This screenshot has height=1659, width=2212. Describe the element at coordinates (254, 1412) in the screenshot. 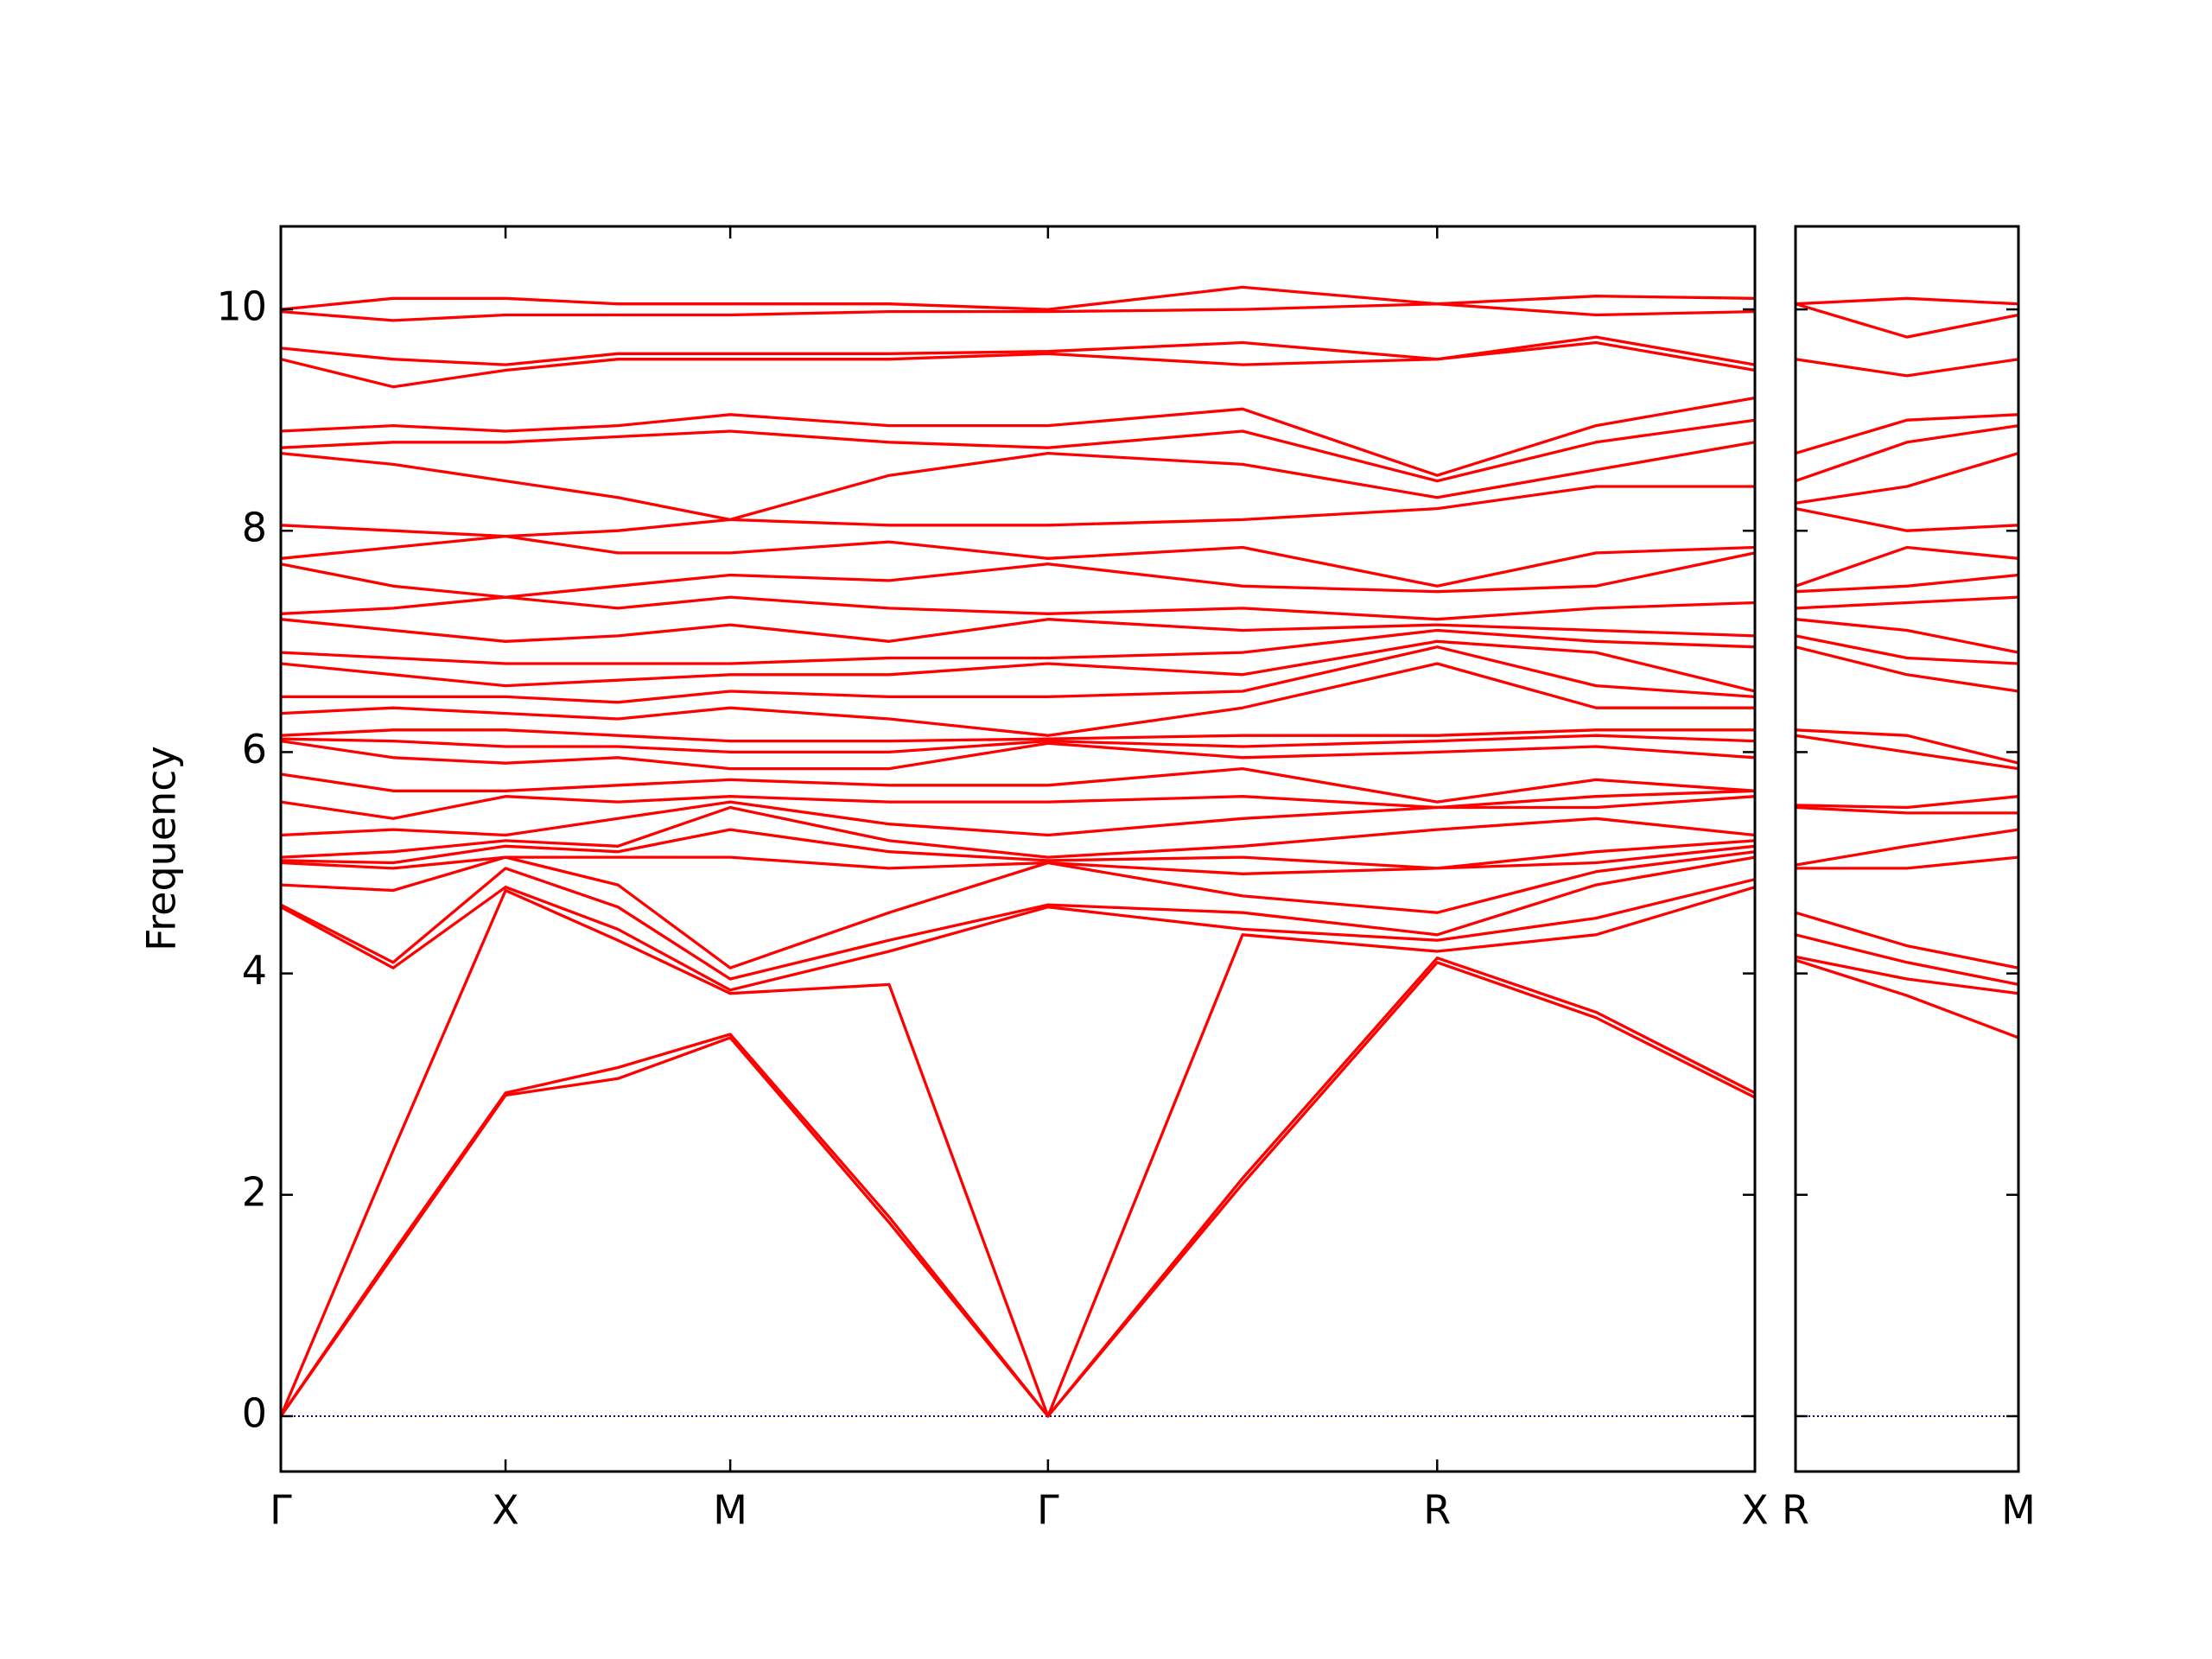

I see `y-tick-label: 0` at that location.